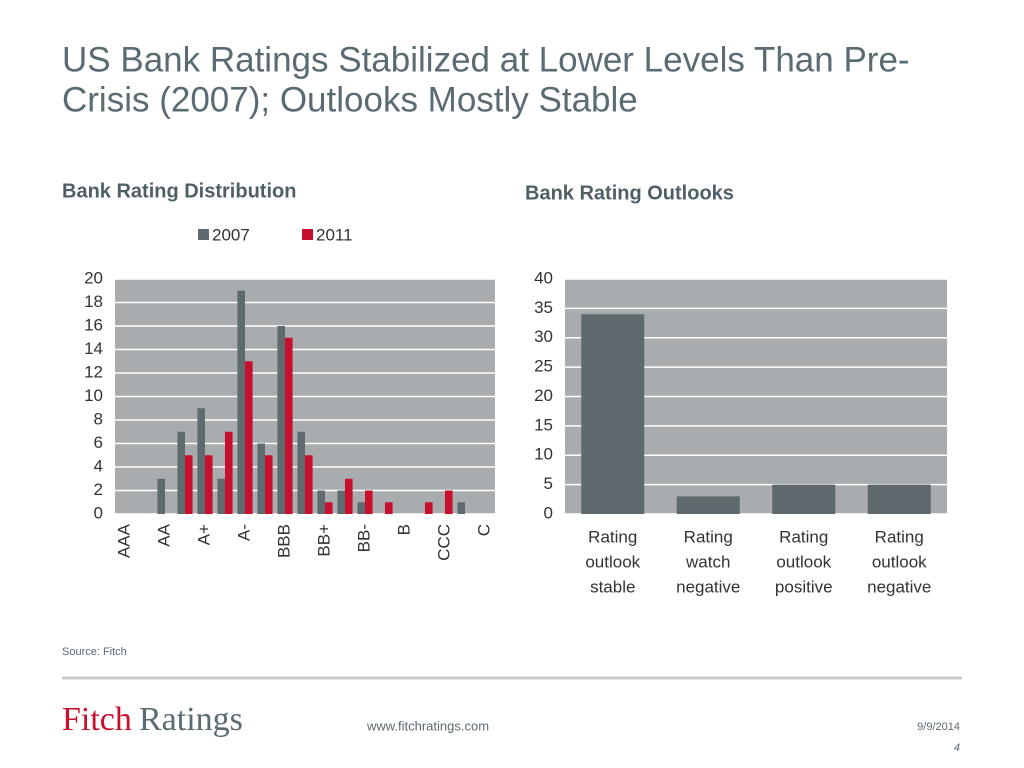  I want to click on chart-title: Bank Rating Distribution, so click(179, 191).